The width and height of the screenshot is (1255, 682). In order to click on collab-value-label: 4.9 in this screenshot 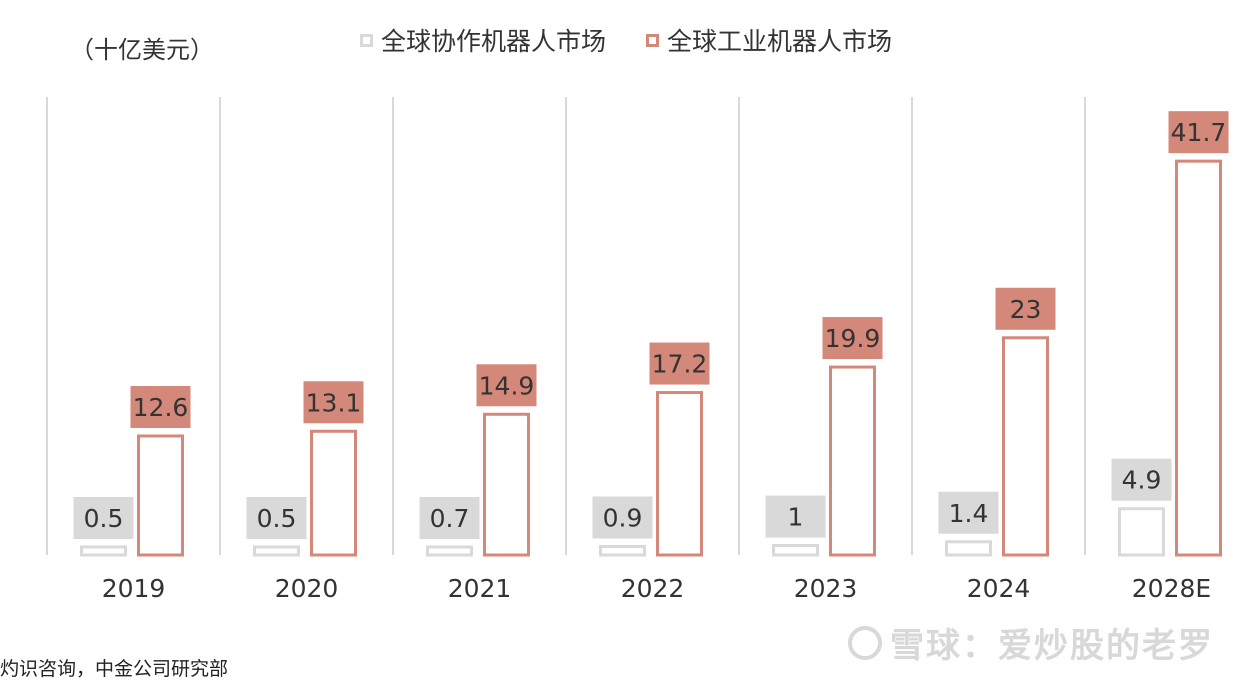, I will do `click(1142, 480)`.